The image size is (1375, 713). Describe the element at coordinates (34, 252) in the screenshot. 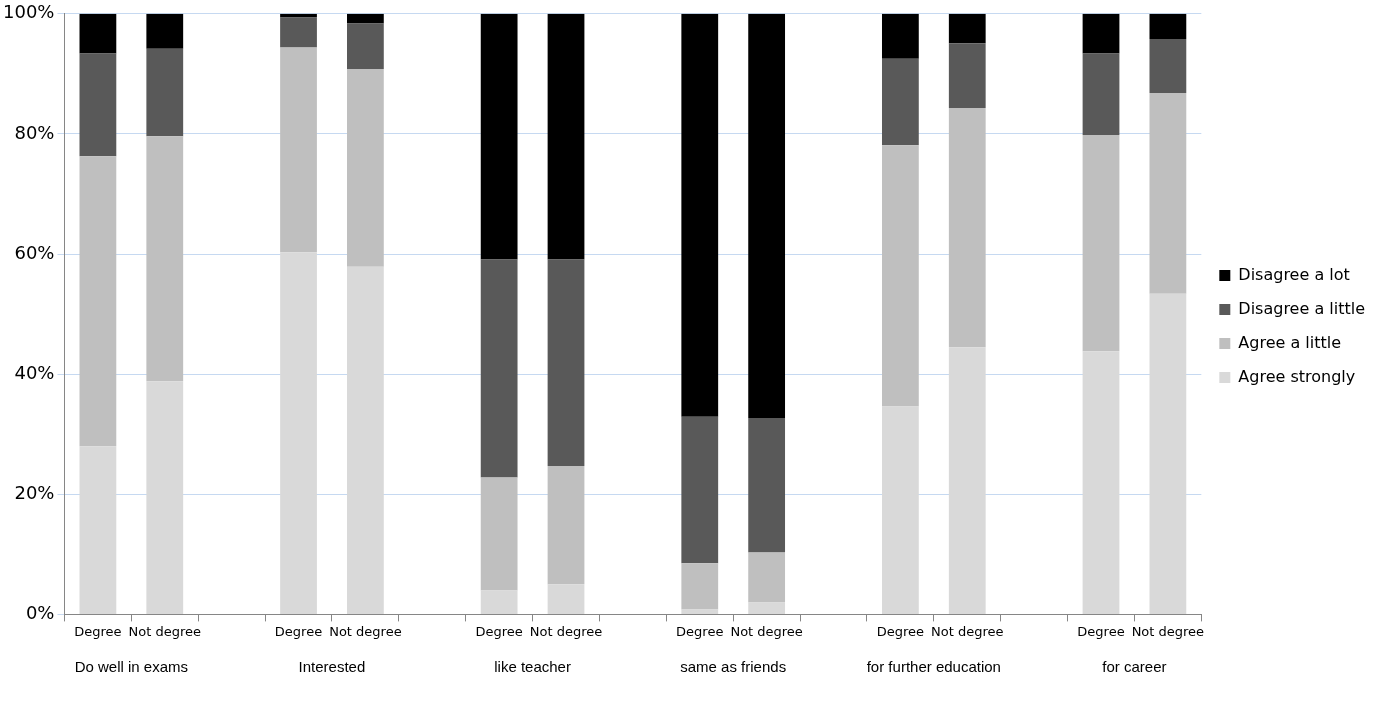

I see `y-tick-label: 60%` at that location.